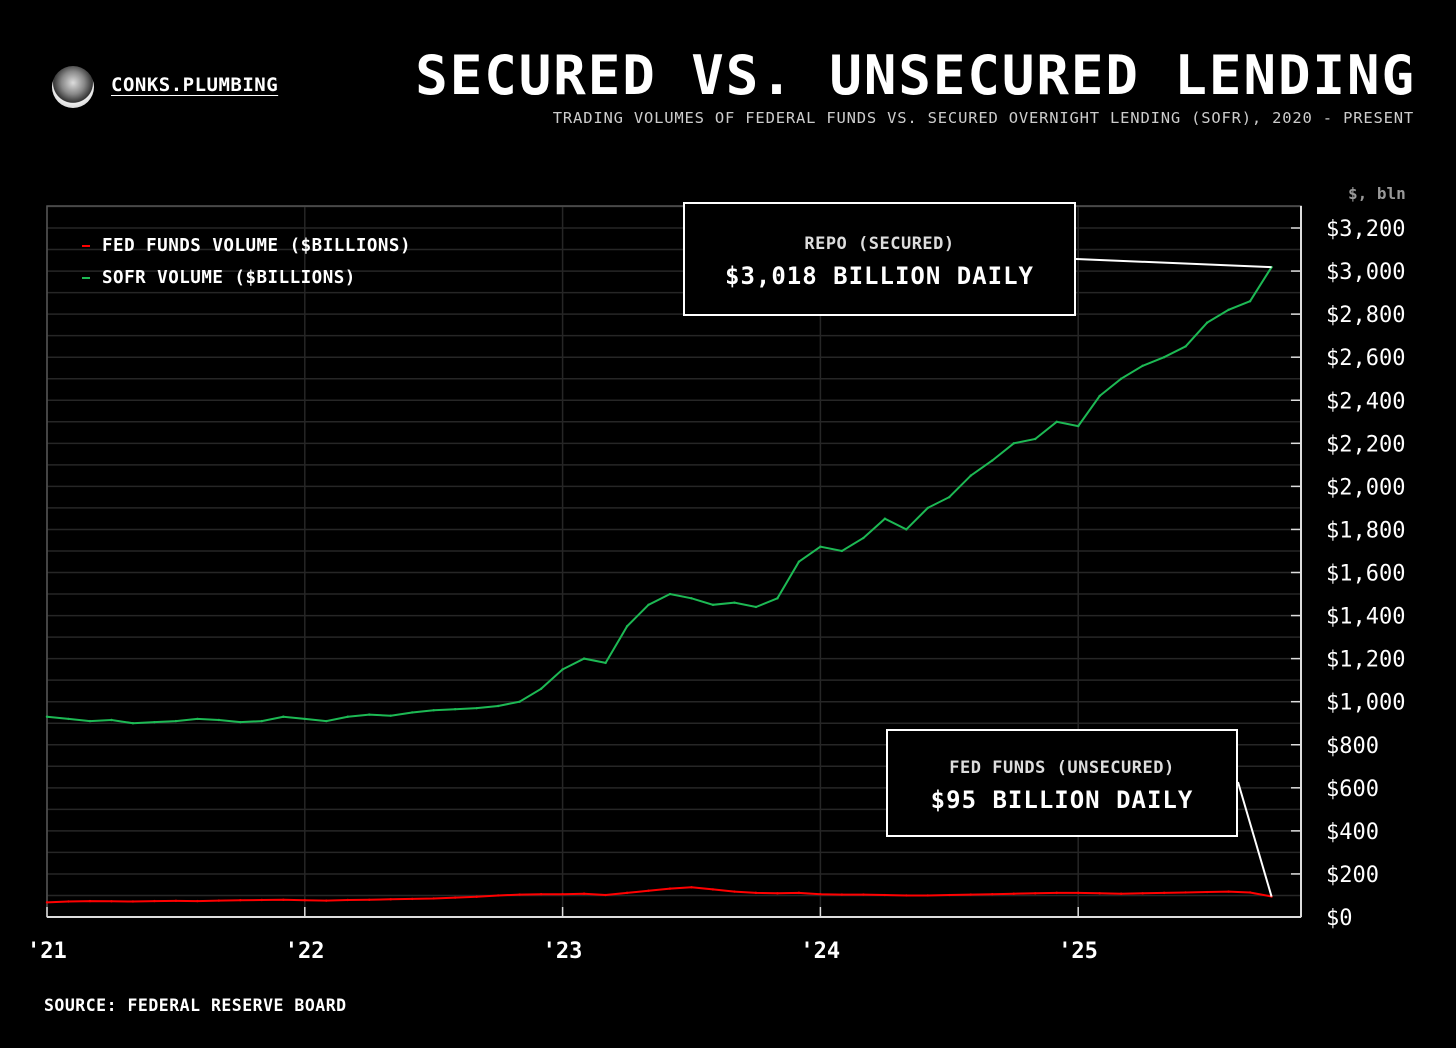  What do you see at coordinates (1173, 263) in the screenshot?
I see `annotation-connector-repo` at bounding box center [1173, 263].